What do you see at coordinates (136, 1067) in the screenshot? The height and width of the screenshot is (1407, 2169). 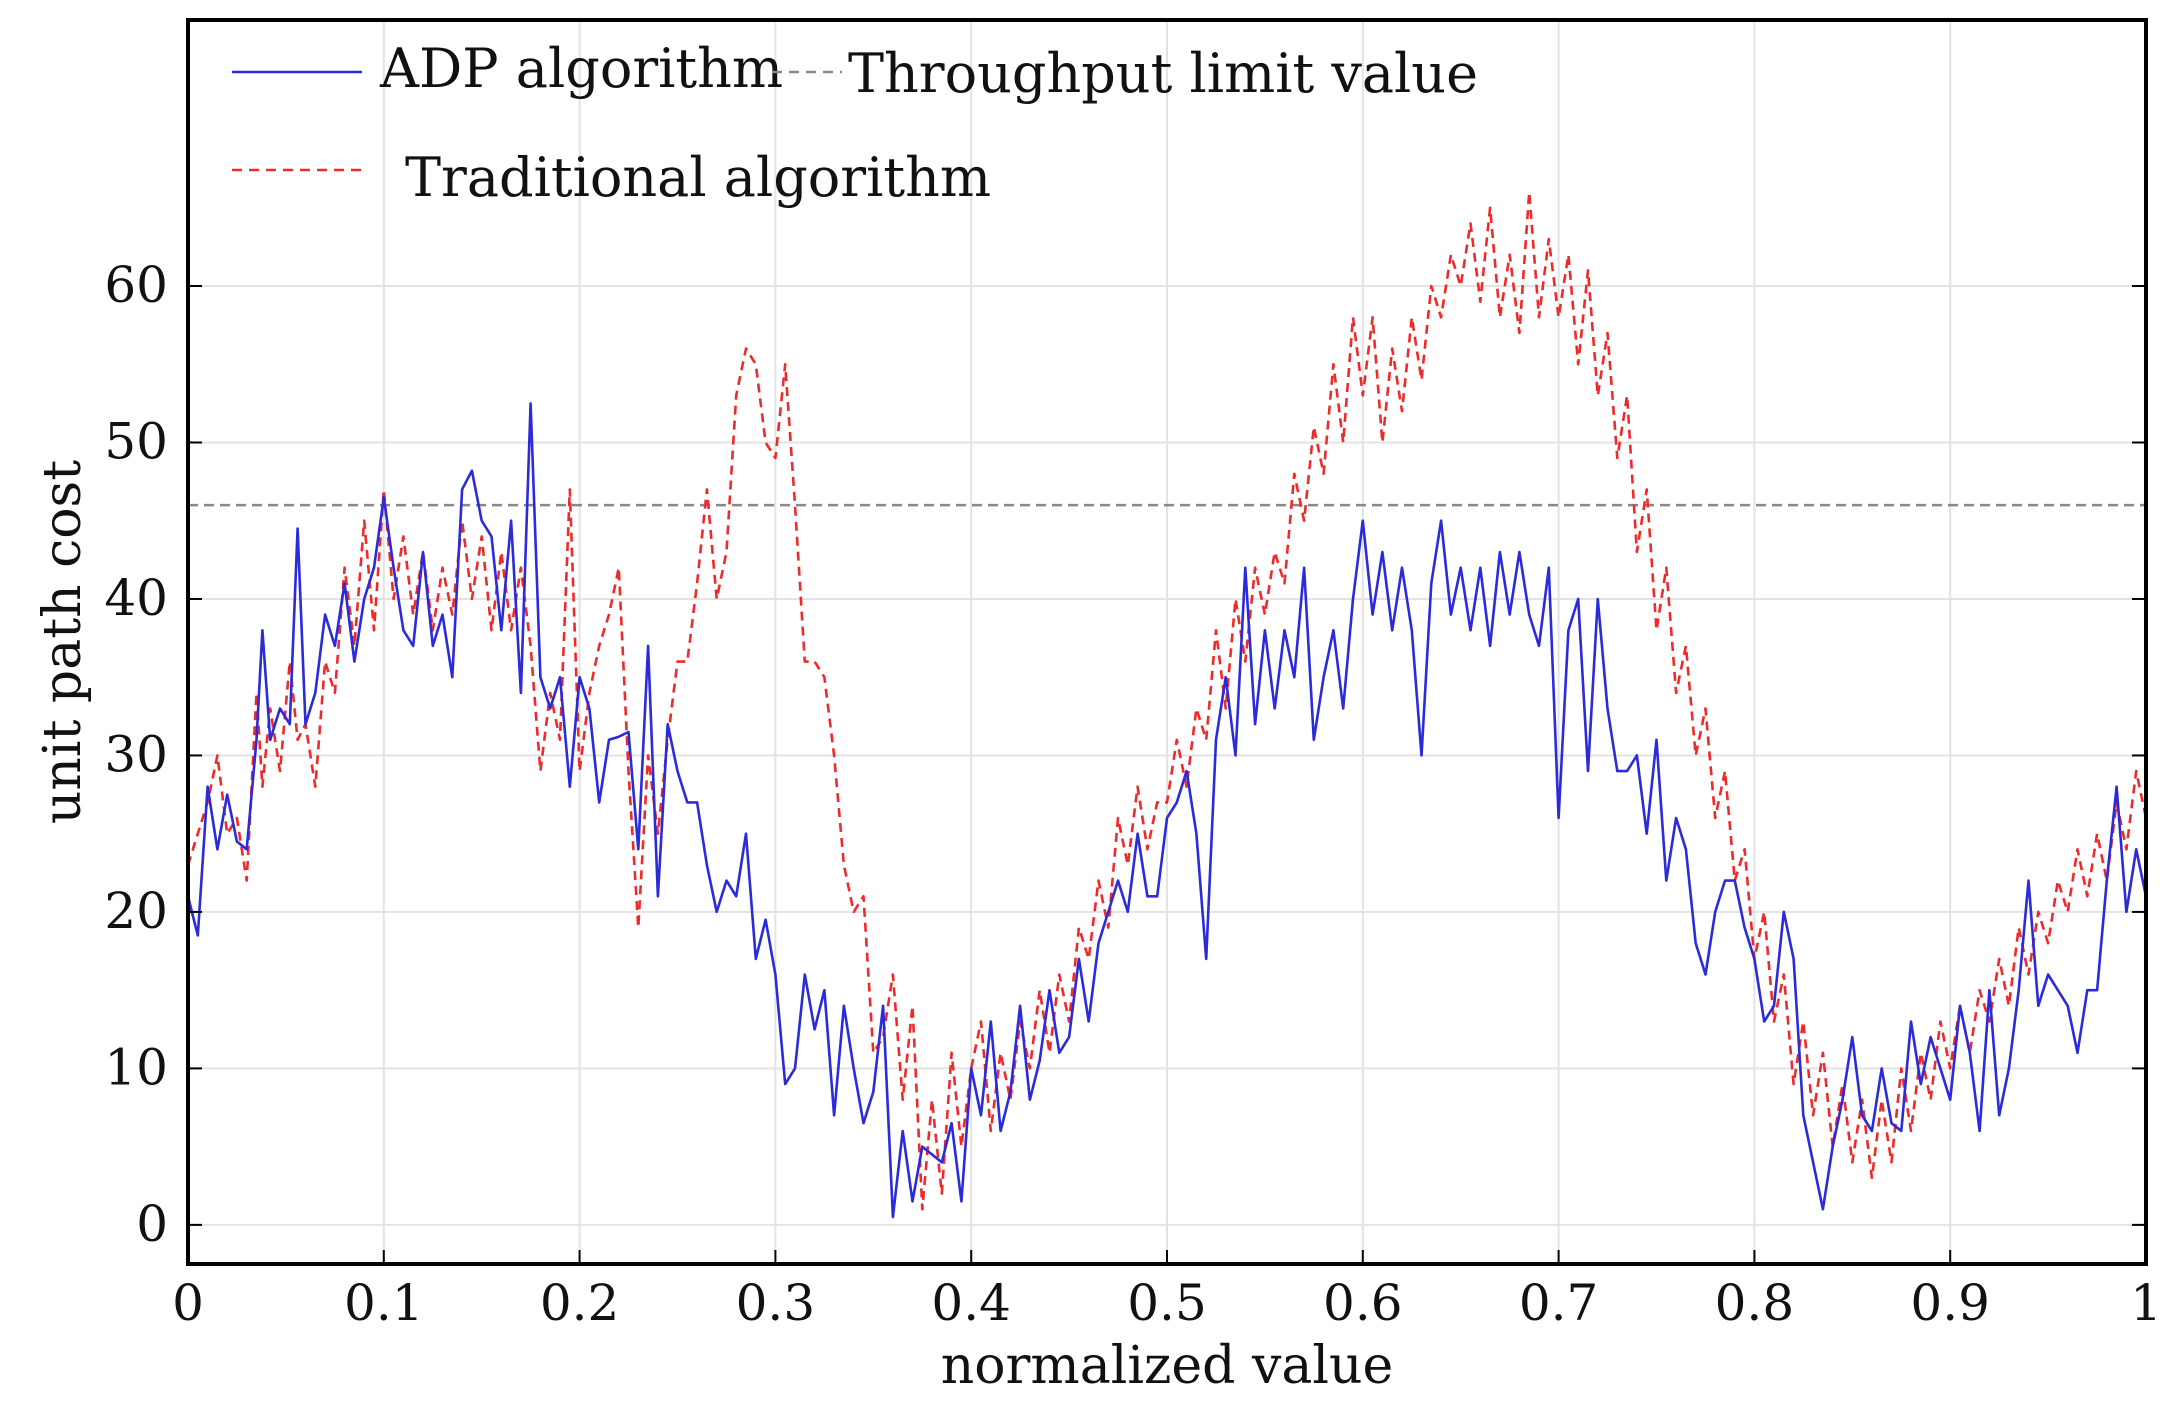 I see `y-tick-label: 10` at bounding box center [136, 1067].